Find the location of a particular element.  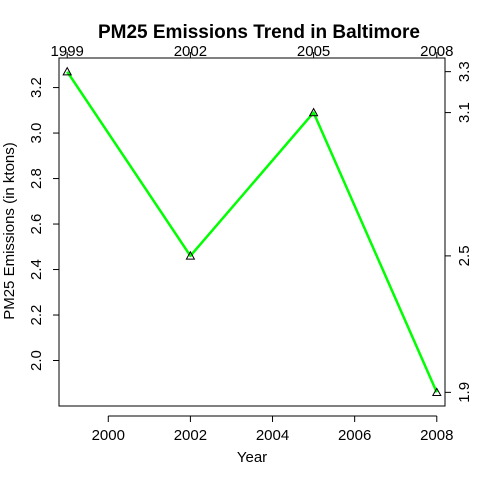

y-tick-label-left: 3.2 is located at coordinates (36, 87).